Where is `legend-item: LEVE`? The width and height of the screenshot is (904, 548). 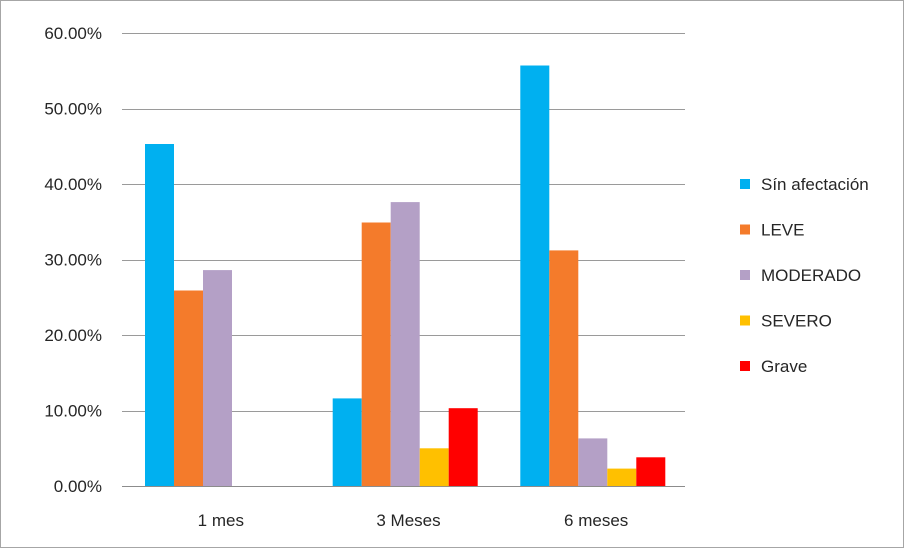
legend-item: LEVE is located at coordinates (772, 230).